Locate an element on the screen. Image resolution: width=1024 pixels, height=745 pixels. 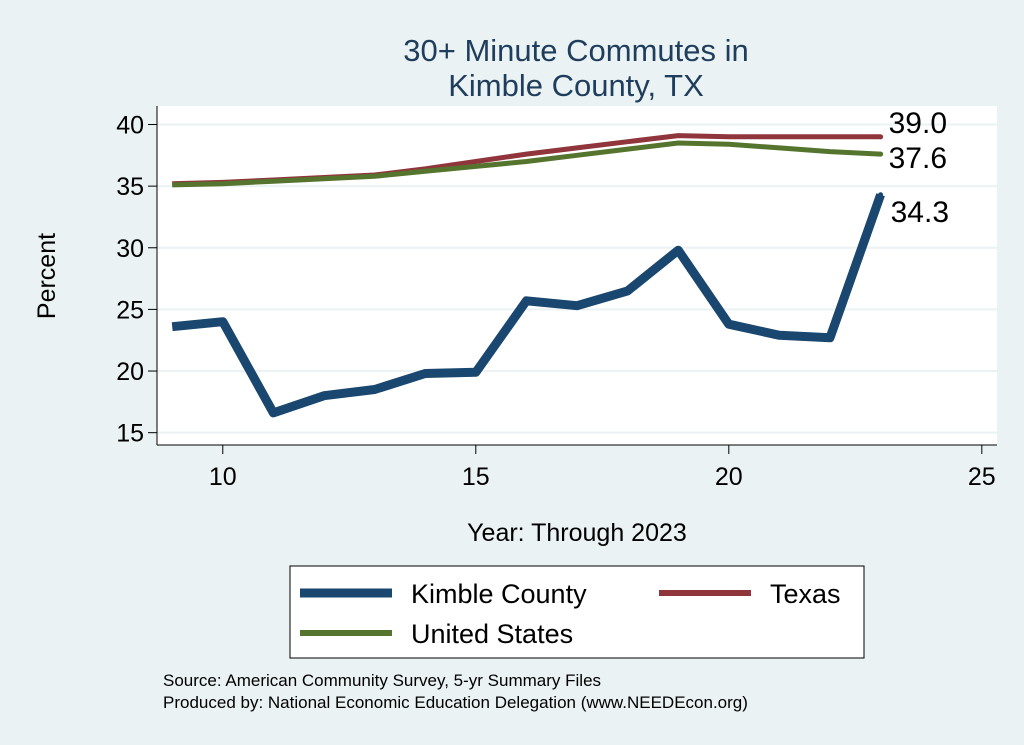
end-label-united-states: 37.6 is located at coordinates (918, 158).